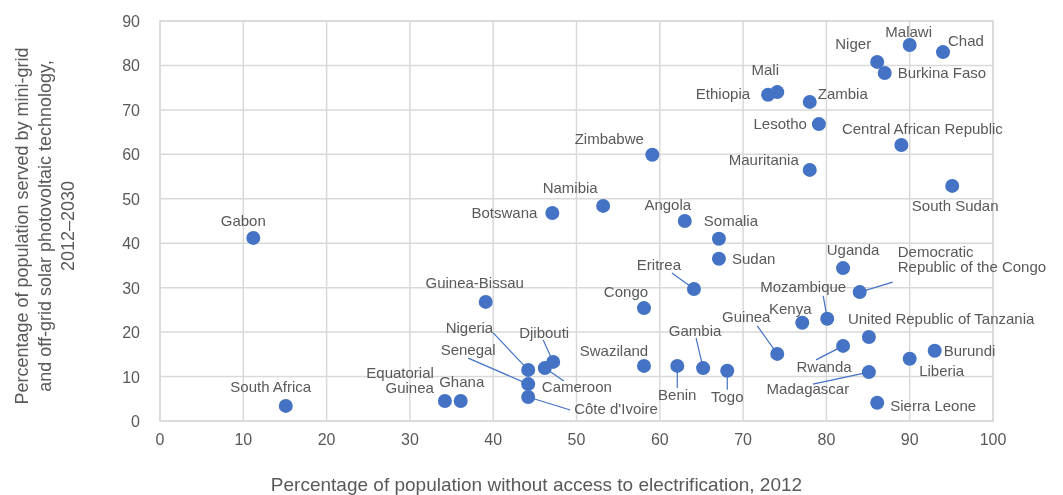 Image resolution: width=1063 pixels, height=495 pixels. What do you see at coordinates (609, 138) in the screenshot?
I see `annotation: Zimbabwe` at bounding box center [609, 138].